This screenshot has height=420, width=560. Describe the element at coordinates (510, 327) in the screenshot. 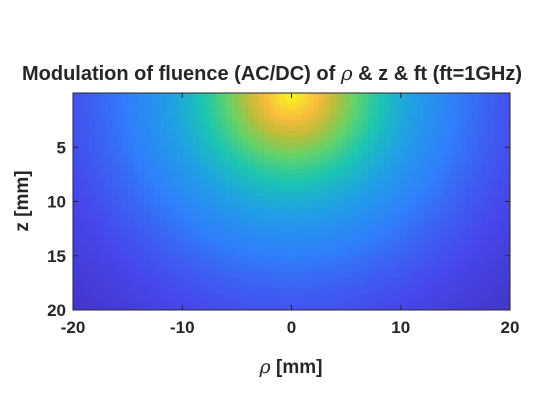

I see `x-tick-label: 20` at that location.